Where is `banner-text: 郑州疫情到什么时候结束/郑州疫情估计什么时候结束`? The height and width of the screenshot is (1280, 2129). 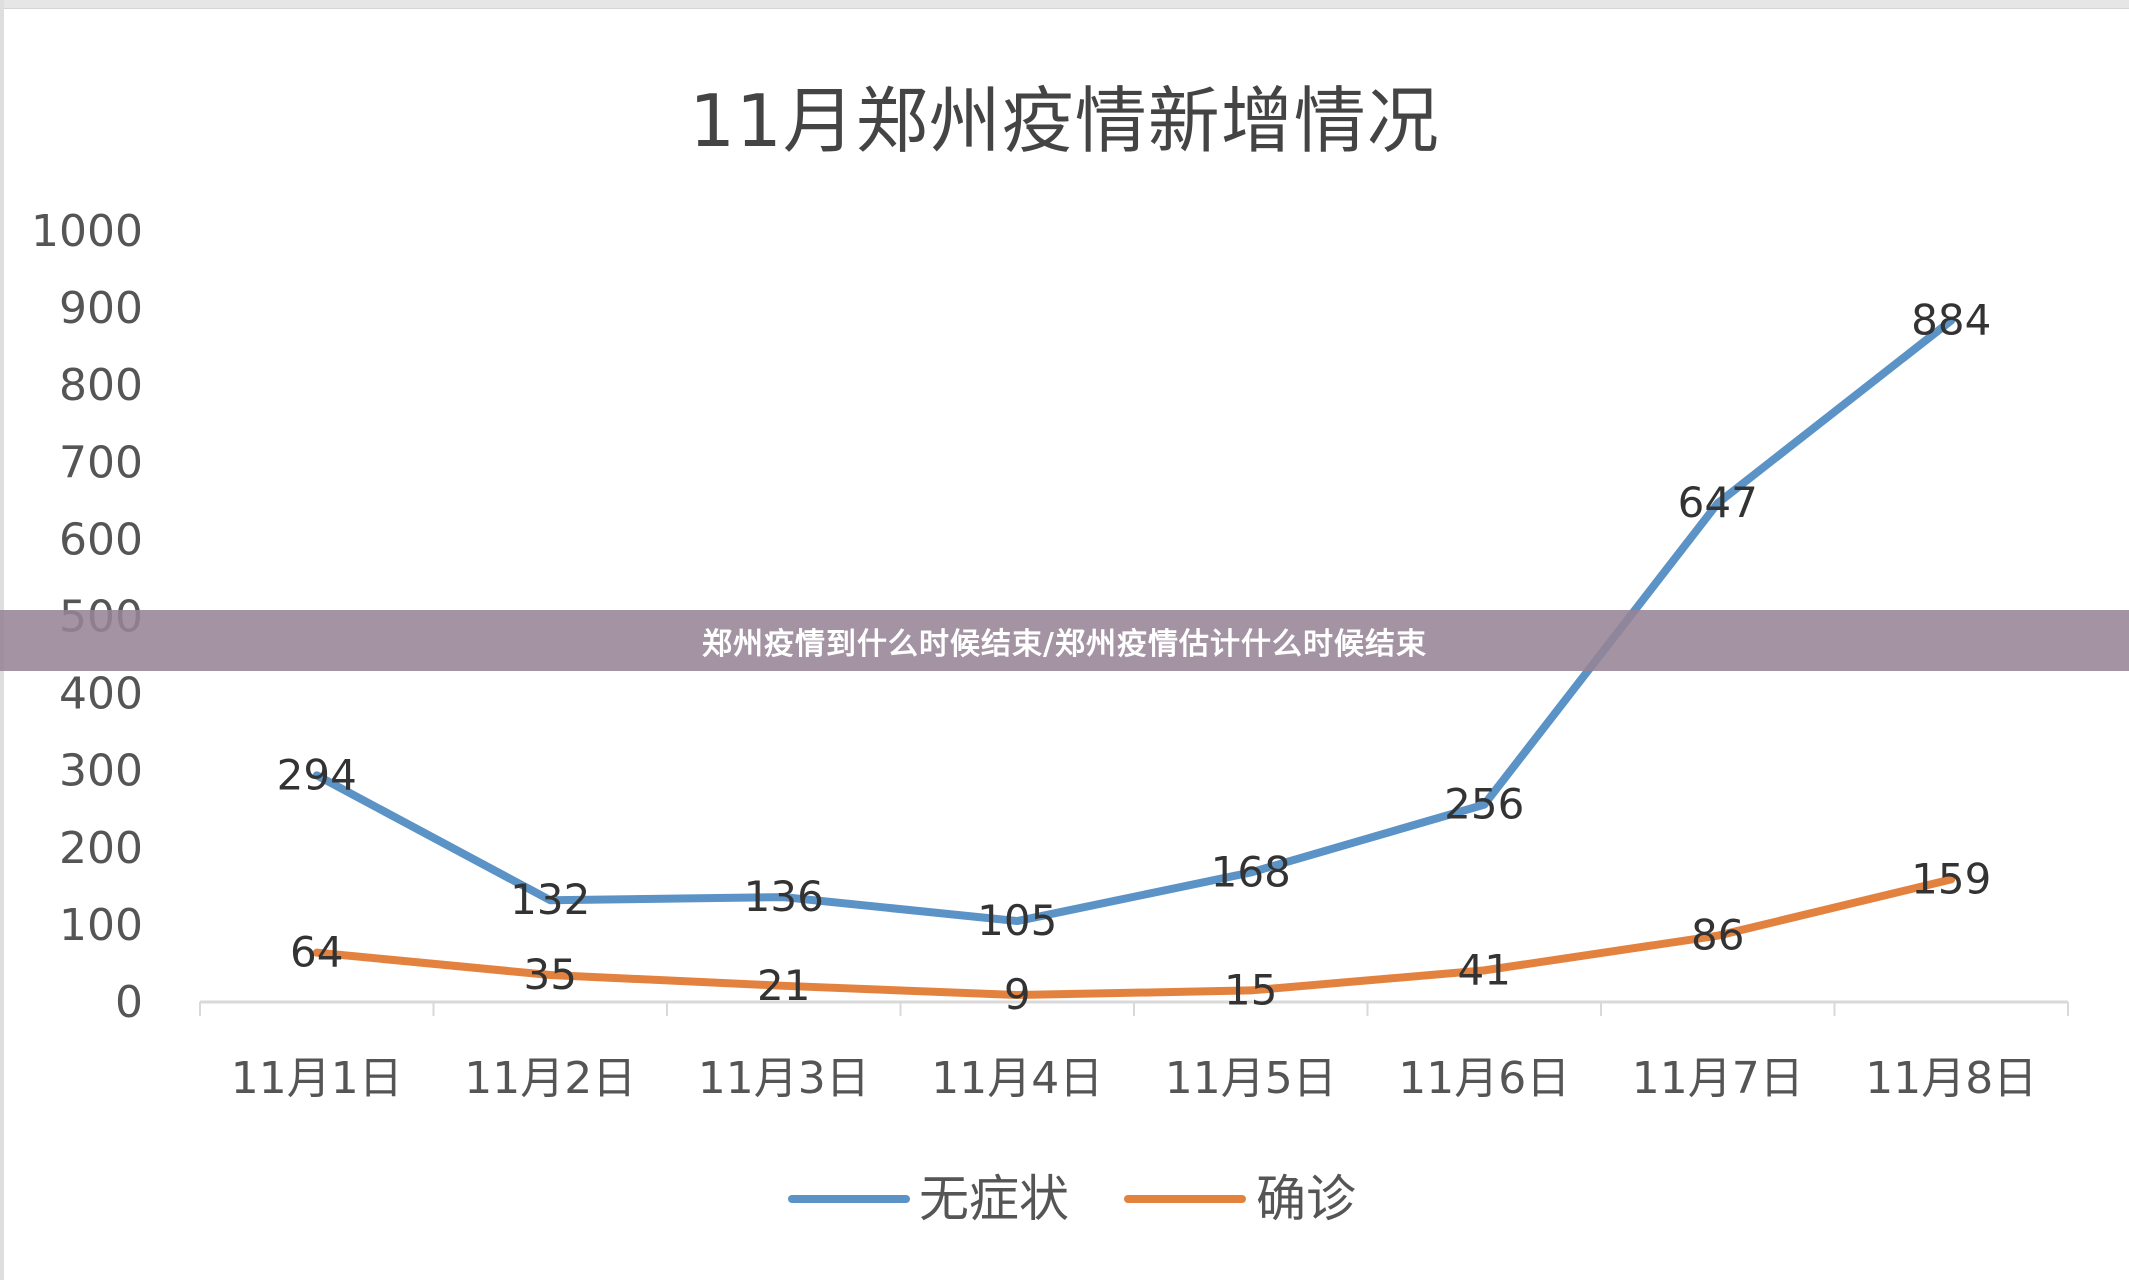 banner-text: 郑州疫情到什么时候结束/郑州疫情估计什么时候结束 is located at coordinates (1064, 644).